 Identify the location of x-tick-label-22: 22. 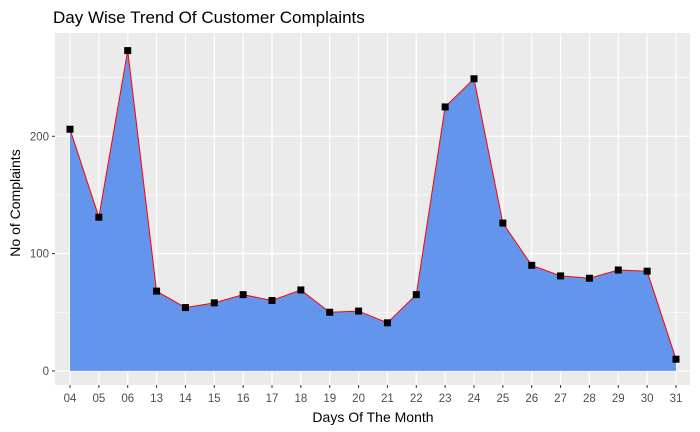
(416, 399).